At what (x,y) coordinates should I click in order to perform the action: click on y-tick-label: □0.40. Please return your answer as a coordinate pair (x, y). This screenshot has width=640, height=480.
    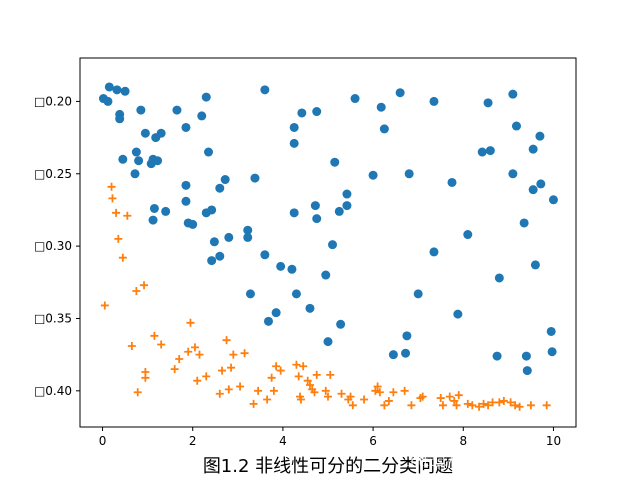
    Looking at the image, I should click on (53, 391).